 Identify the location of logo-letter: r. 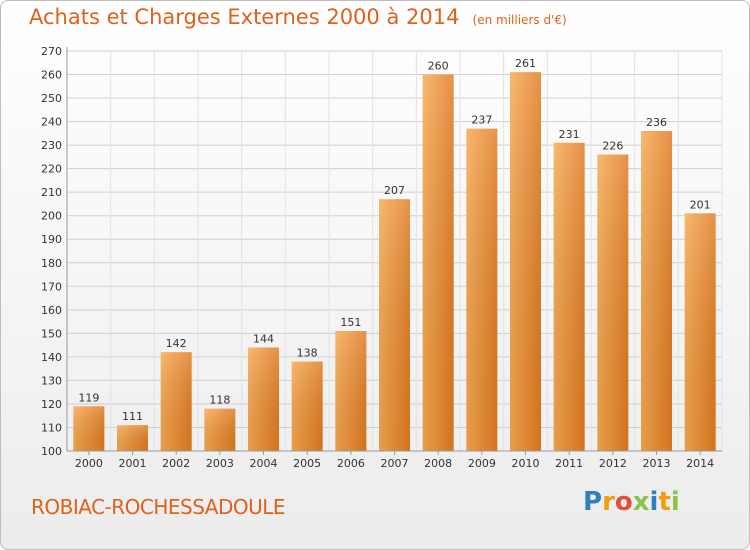
(608, 502).